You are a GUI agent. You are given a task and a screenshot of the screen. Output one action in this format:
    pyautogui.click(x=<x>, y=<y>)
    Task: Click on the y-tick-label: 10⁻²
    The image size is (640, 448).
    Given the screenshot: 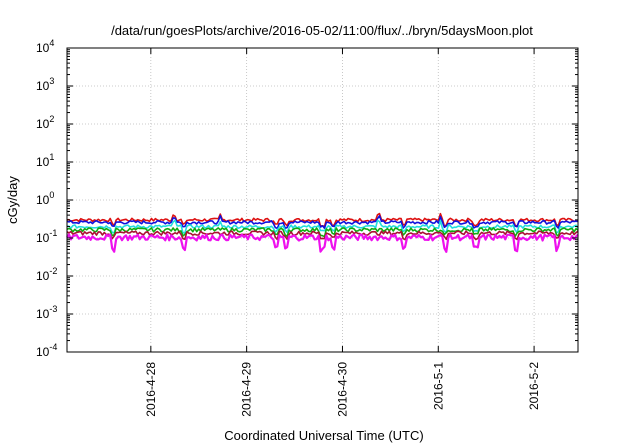 What is the action you would take?
    pyautogui.click(x=46, y=274)
    